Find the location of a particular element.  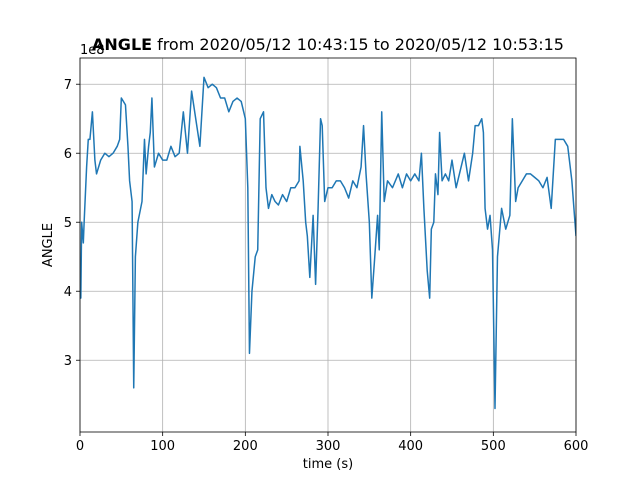

x-axis-label: time (s) is located at coordinates (328, 464).